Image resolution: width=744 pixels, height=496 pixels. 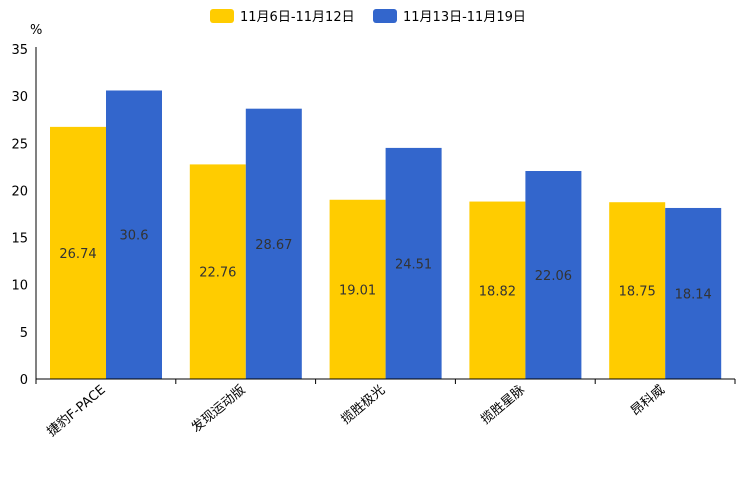 What do you see at coordinates (368, 17) in the screenshot?
I see `legend: 11月6日-11月12日 11月13日-11月19日` at bounding box center [368, 17].